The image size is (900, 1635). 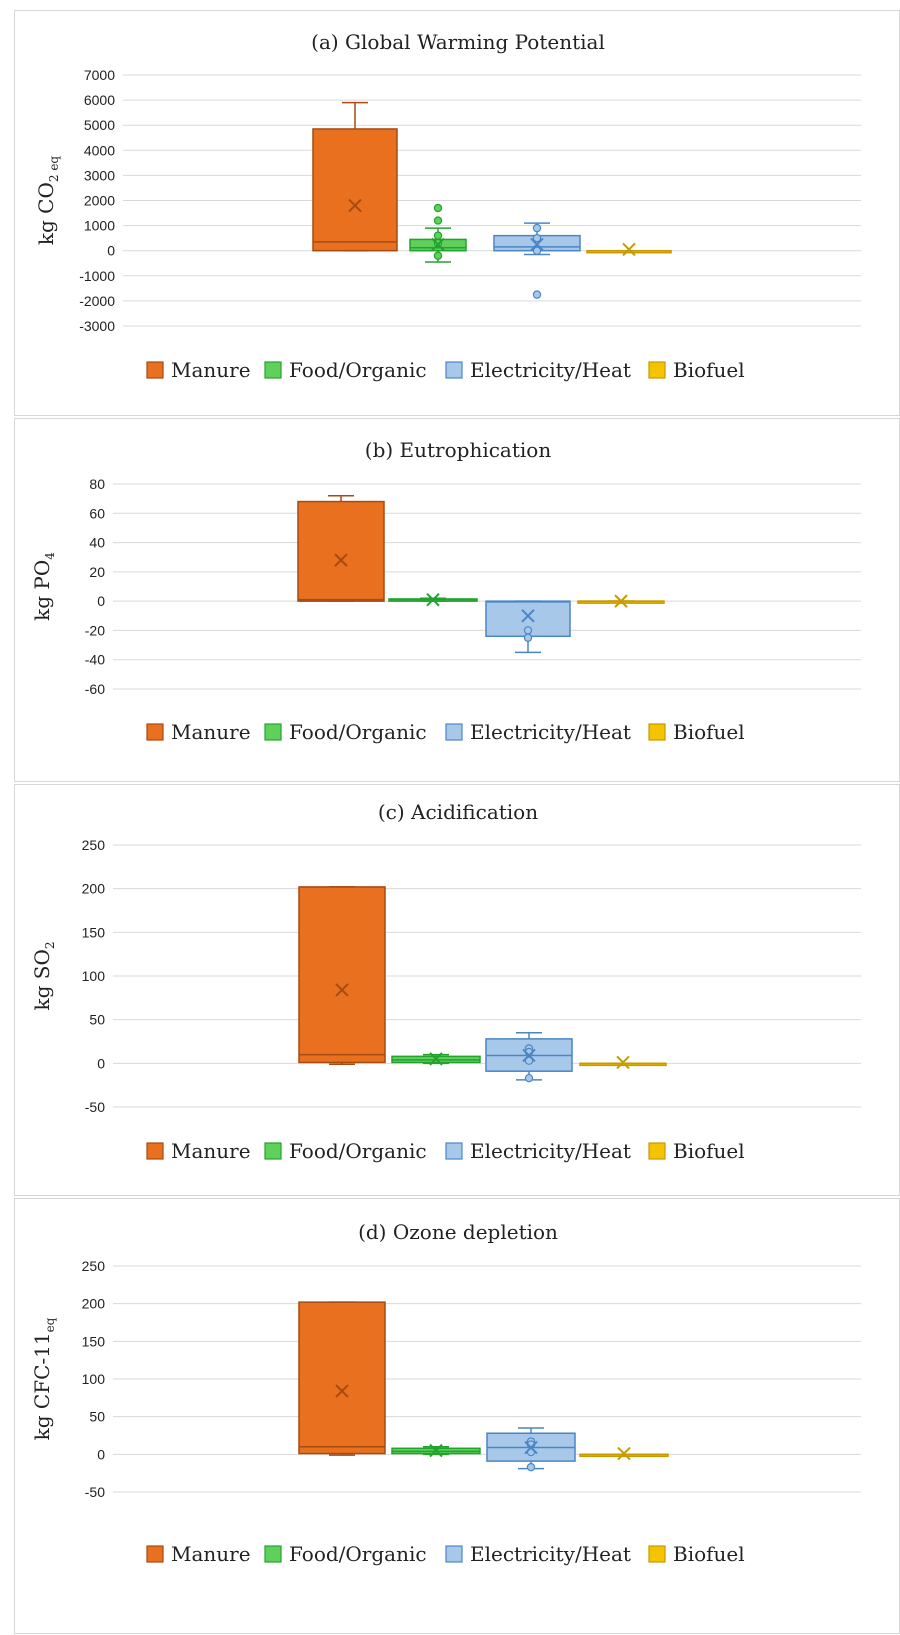 I want to click on y-tick-label: -1000, so click(x=97, y=276).